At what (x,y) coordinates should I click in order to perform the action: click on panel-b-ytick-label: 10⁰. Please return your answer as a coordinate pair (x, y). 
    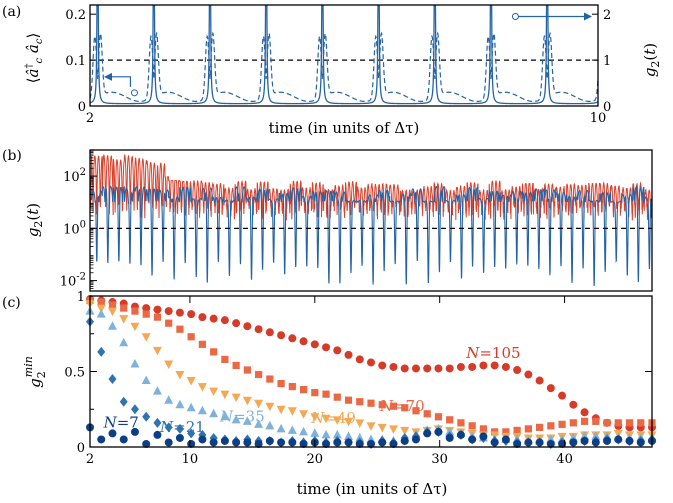
    Looking at the image, I should click on (74, 228).